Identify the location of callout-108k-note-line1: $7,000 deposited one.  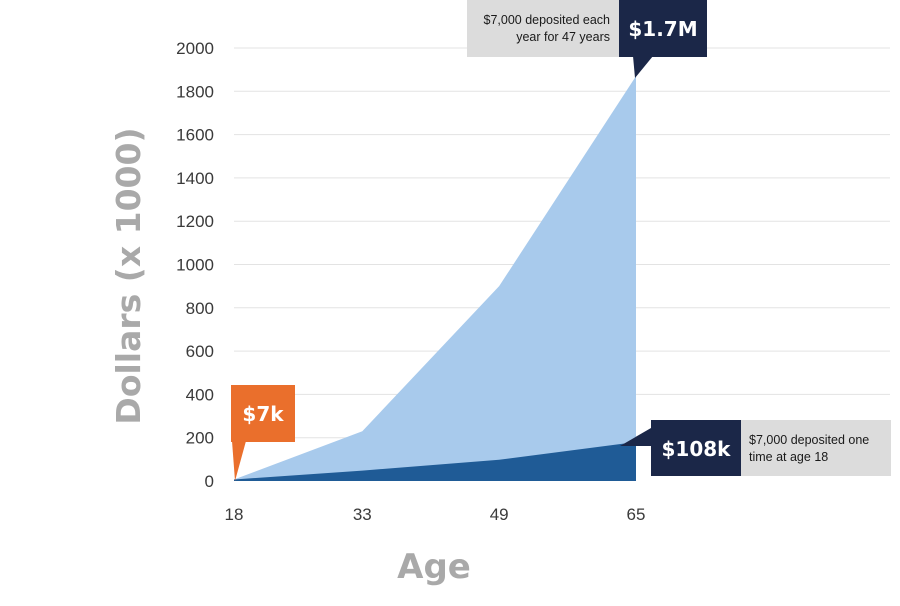
(809, 440).